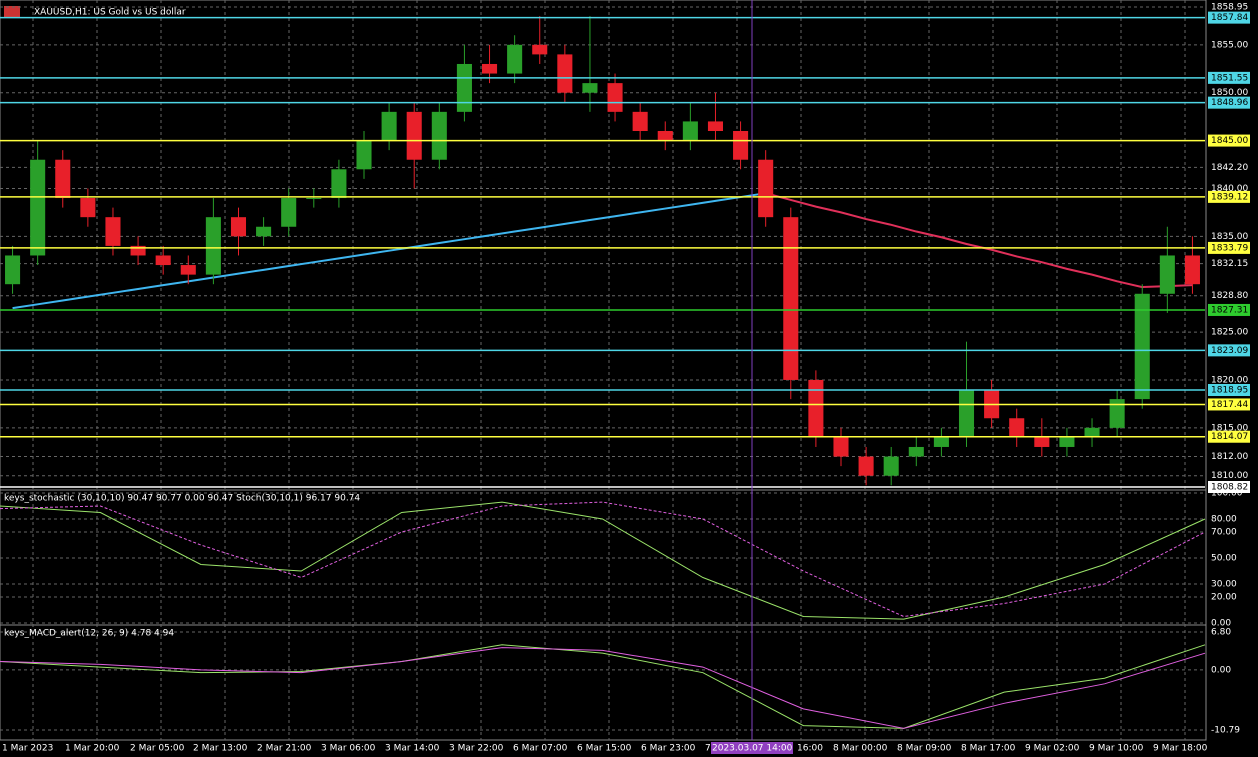 The height and width of the screenshot is (757, 1258). What do you see at coordinates (604, 749) in the screenshot?
I see `time-tick-label: 6 Mar 15:00` at bounding box center [604, 749].